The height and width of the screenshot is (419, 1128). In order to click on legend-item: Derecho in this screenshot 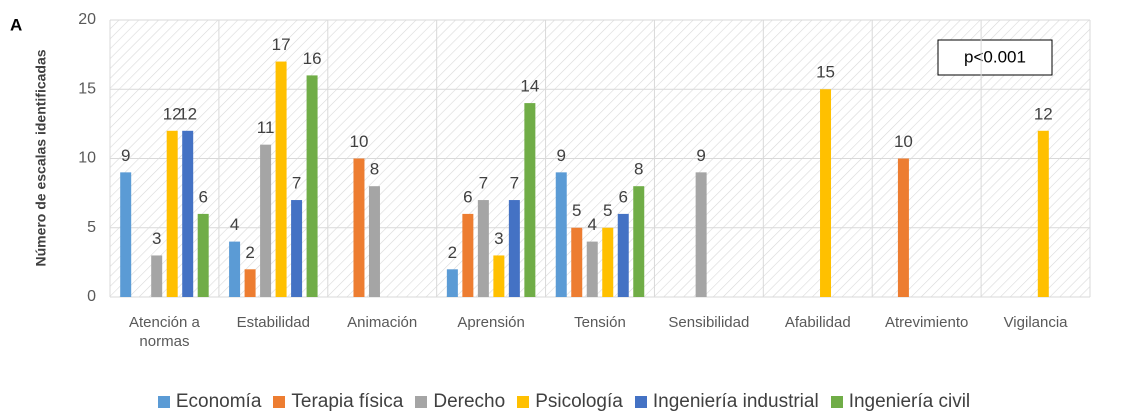, I will do `click(460, 402)`.